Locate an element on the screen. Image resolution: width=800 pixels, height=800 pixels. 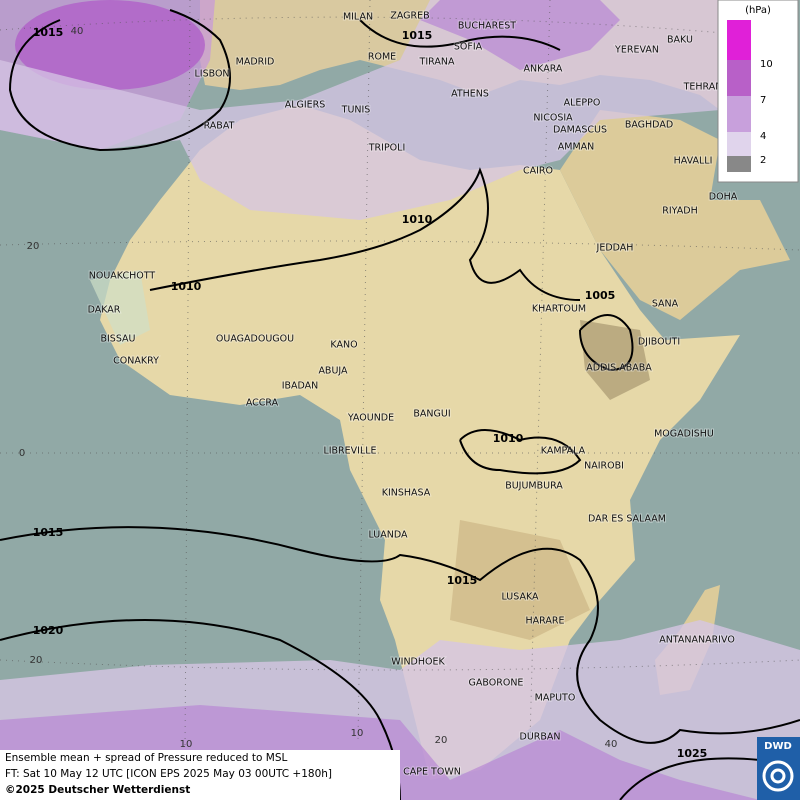
isobar-label: 1005 is located at coordinates (600, 295).